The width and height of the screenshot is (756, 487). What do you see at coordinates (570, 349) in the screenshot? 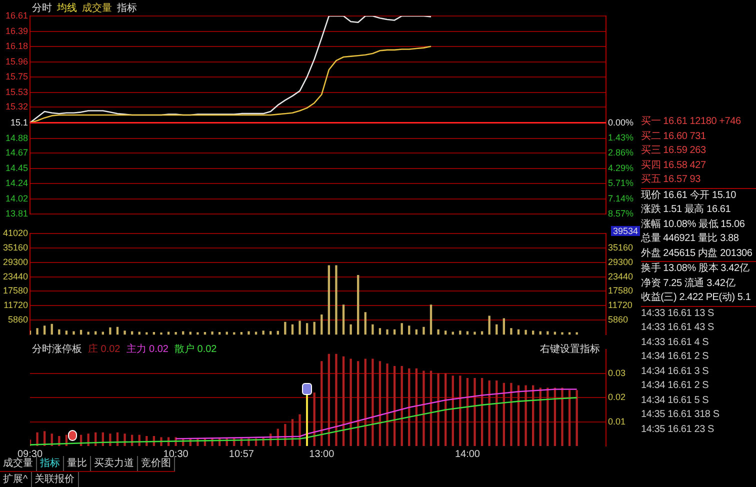
I see `annotation: 右键设置指标` at bounding box center [570, 349].